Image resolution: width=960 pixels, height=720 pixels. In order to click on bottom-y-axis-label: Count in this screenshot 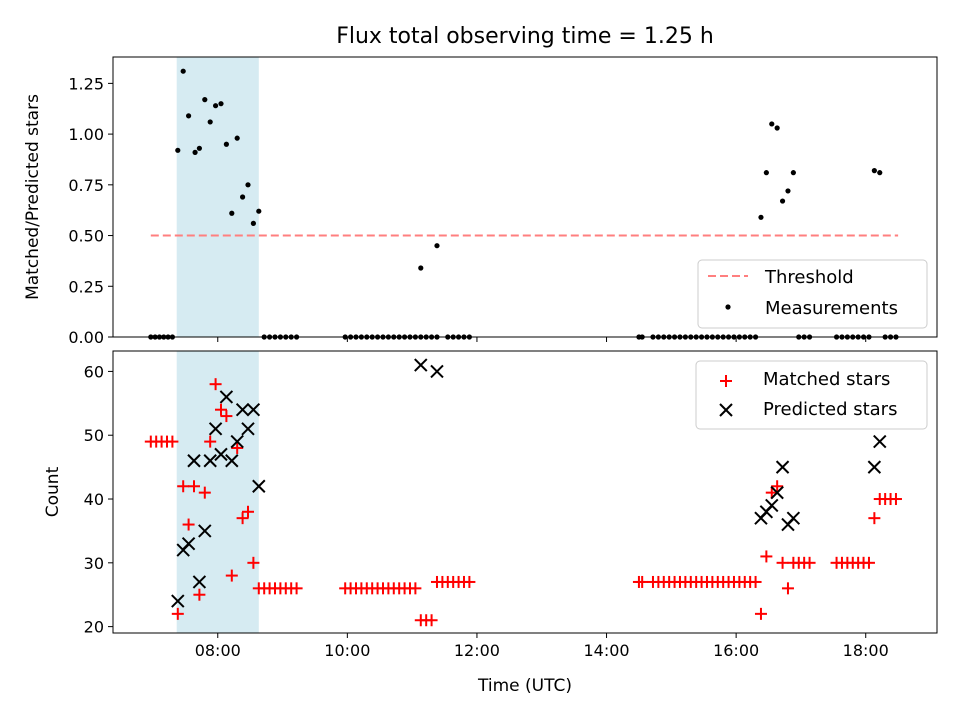, I will do `click(53, 491)`.